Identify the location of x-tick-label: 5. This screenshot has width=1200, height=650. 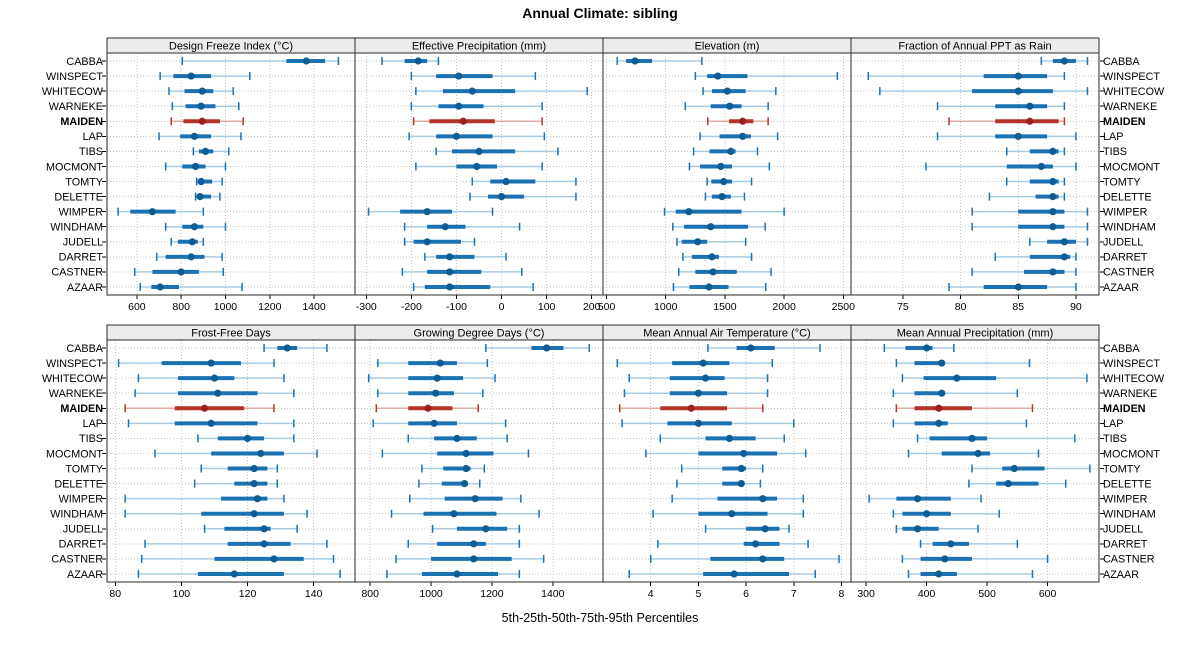
(698, 594).